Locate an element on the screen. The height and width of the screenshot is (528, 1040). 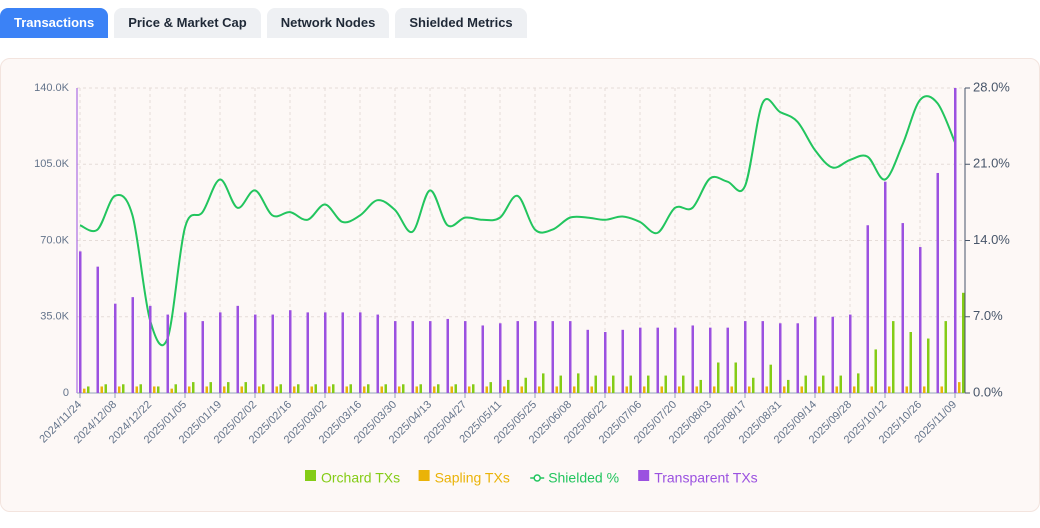
y-tick-label: 35.0K is located at coordinates (54, 317).